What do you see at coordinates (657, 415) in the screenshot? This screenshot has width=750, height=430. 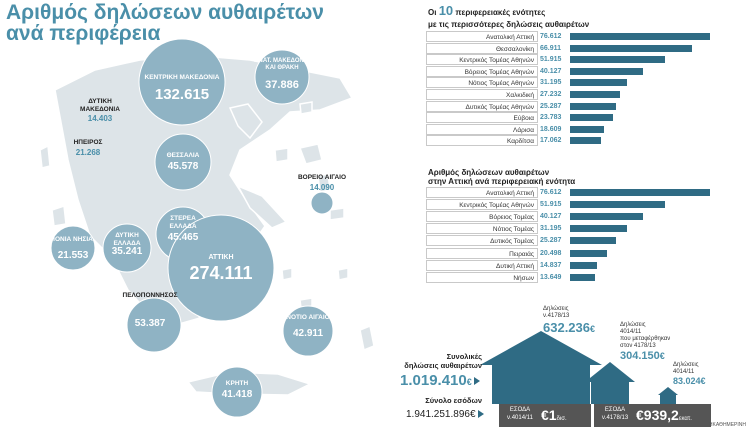 I see `box2-value-number: €939,2` at bounding box center [657, 415].